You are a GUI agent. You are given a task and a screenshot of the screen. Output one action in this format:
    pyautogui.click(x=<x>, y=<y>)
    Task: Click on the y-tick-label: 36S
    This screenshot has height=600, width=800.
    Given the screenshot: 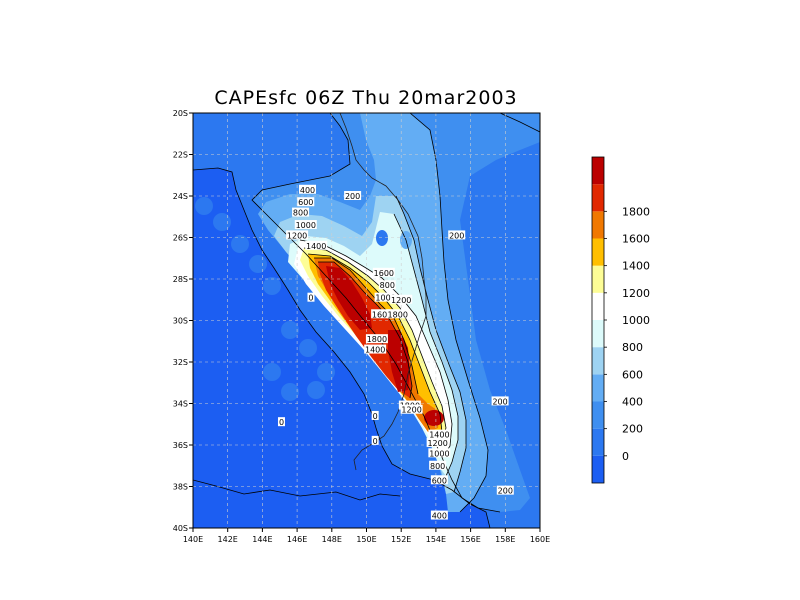 What is the action you would take?
    pyautogui.click(x=180, y=445)
    